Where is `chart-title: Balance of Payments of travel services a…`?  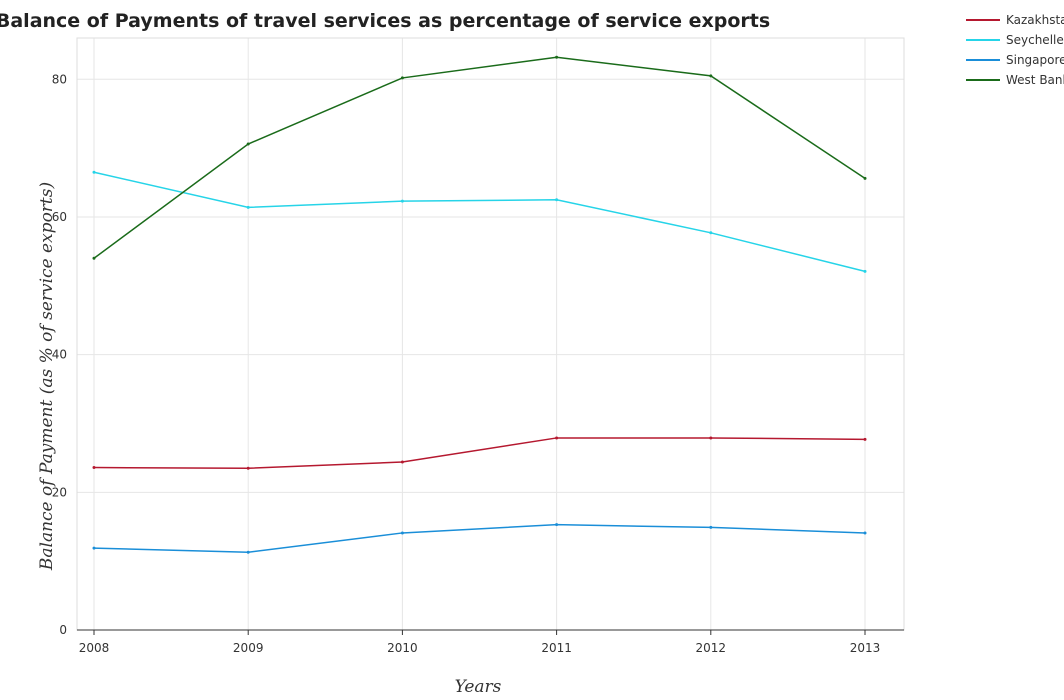 chart-title: Balance of Payments of travel services a… is located at coordinates (385, 21).